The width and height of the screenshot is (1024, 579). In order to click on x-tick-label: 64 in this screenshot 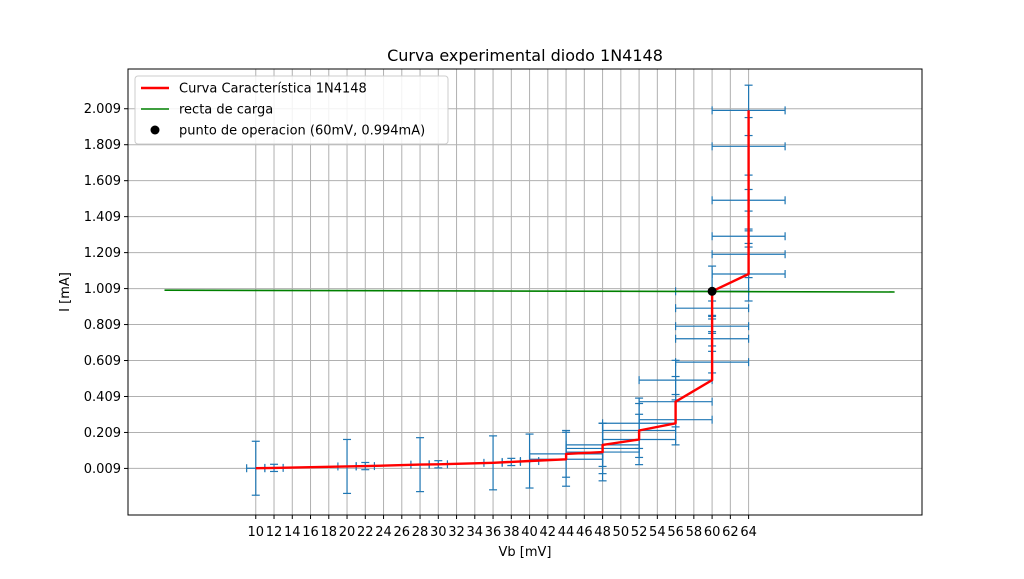, I will do `click(748, 532)`.